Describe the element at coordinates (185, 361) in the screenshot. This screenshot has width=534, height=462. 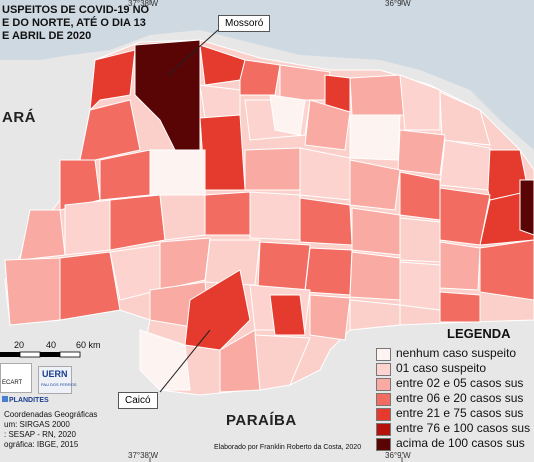
I see `caico-leader-line` at that location.